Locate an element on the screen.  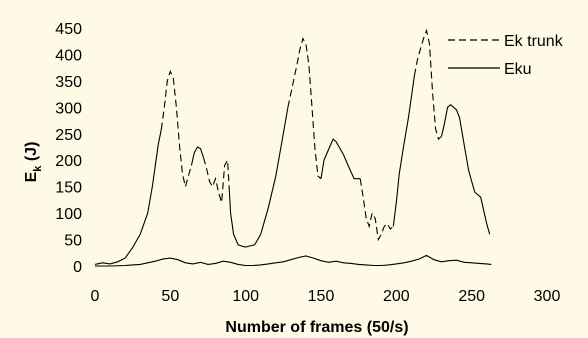
y-tick-label: 400 is located at coordinates (68, 55).